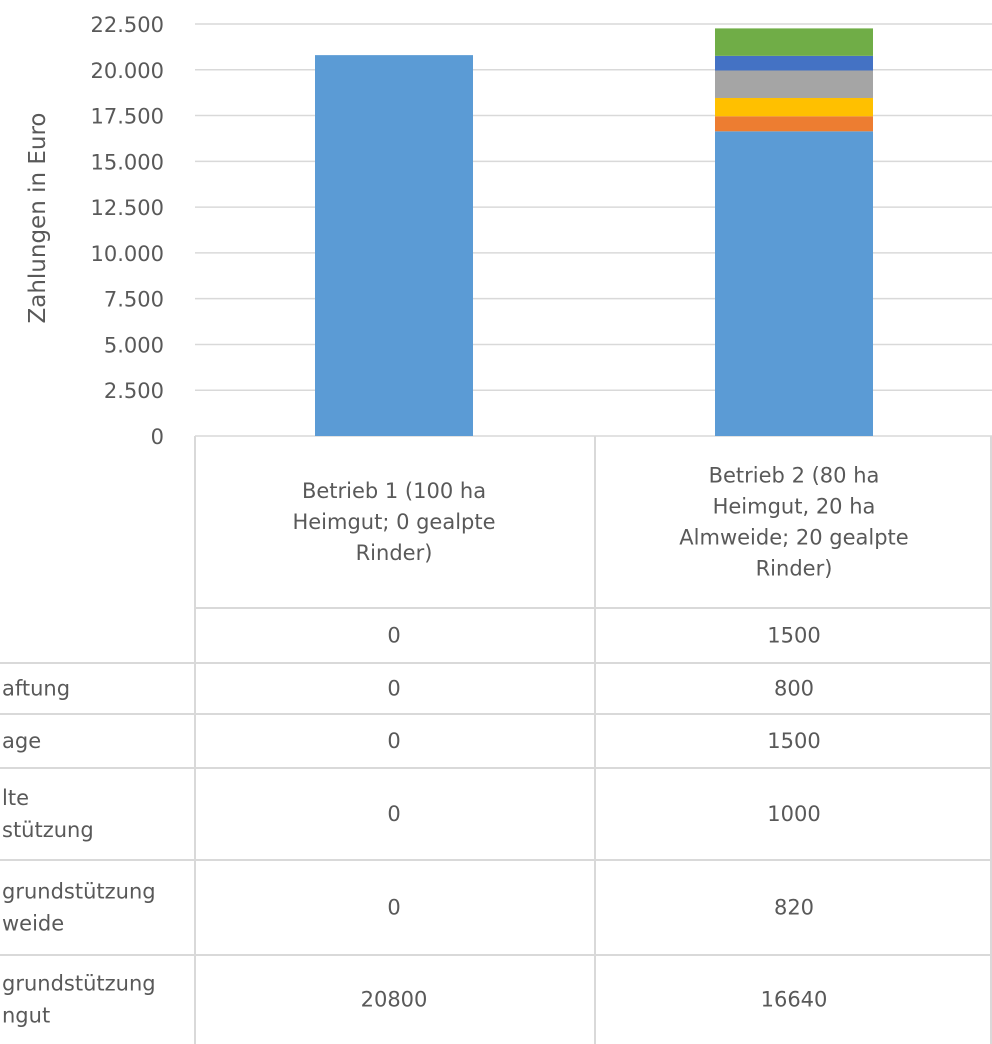 This screenshot has height=1044, width=992. Describe the element at coordinates (794, 689) in the screenshot. I see `table-cell-value: 800` at that location.